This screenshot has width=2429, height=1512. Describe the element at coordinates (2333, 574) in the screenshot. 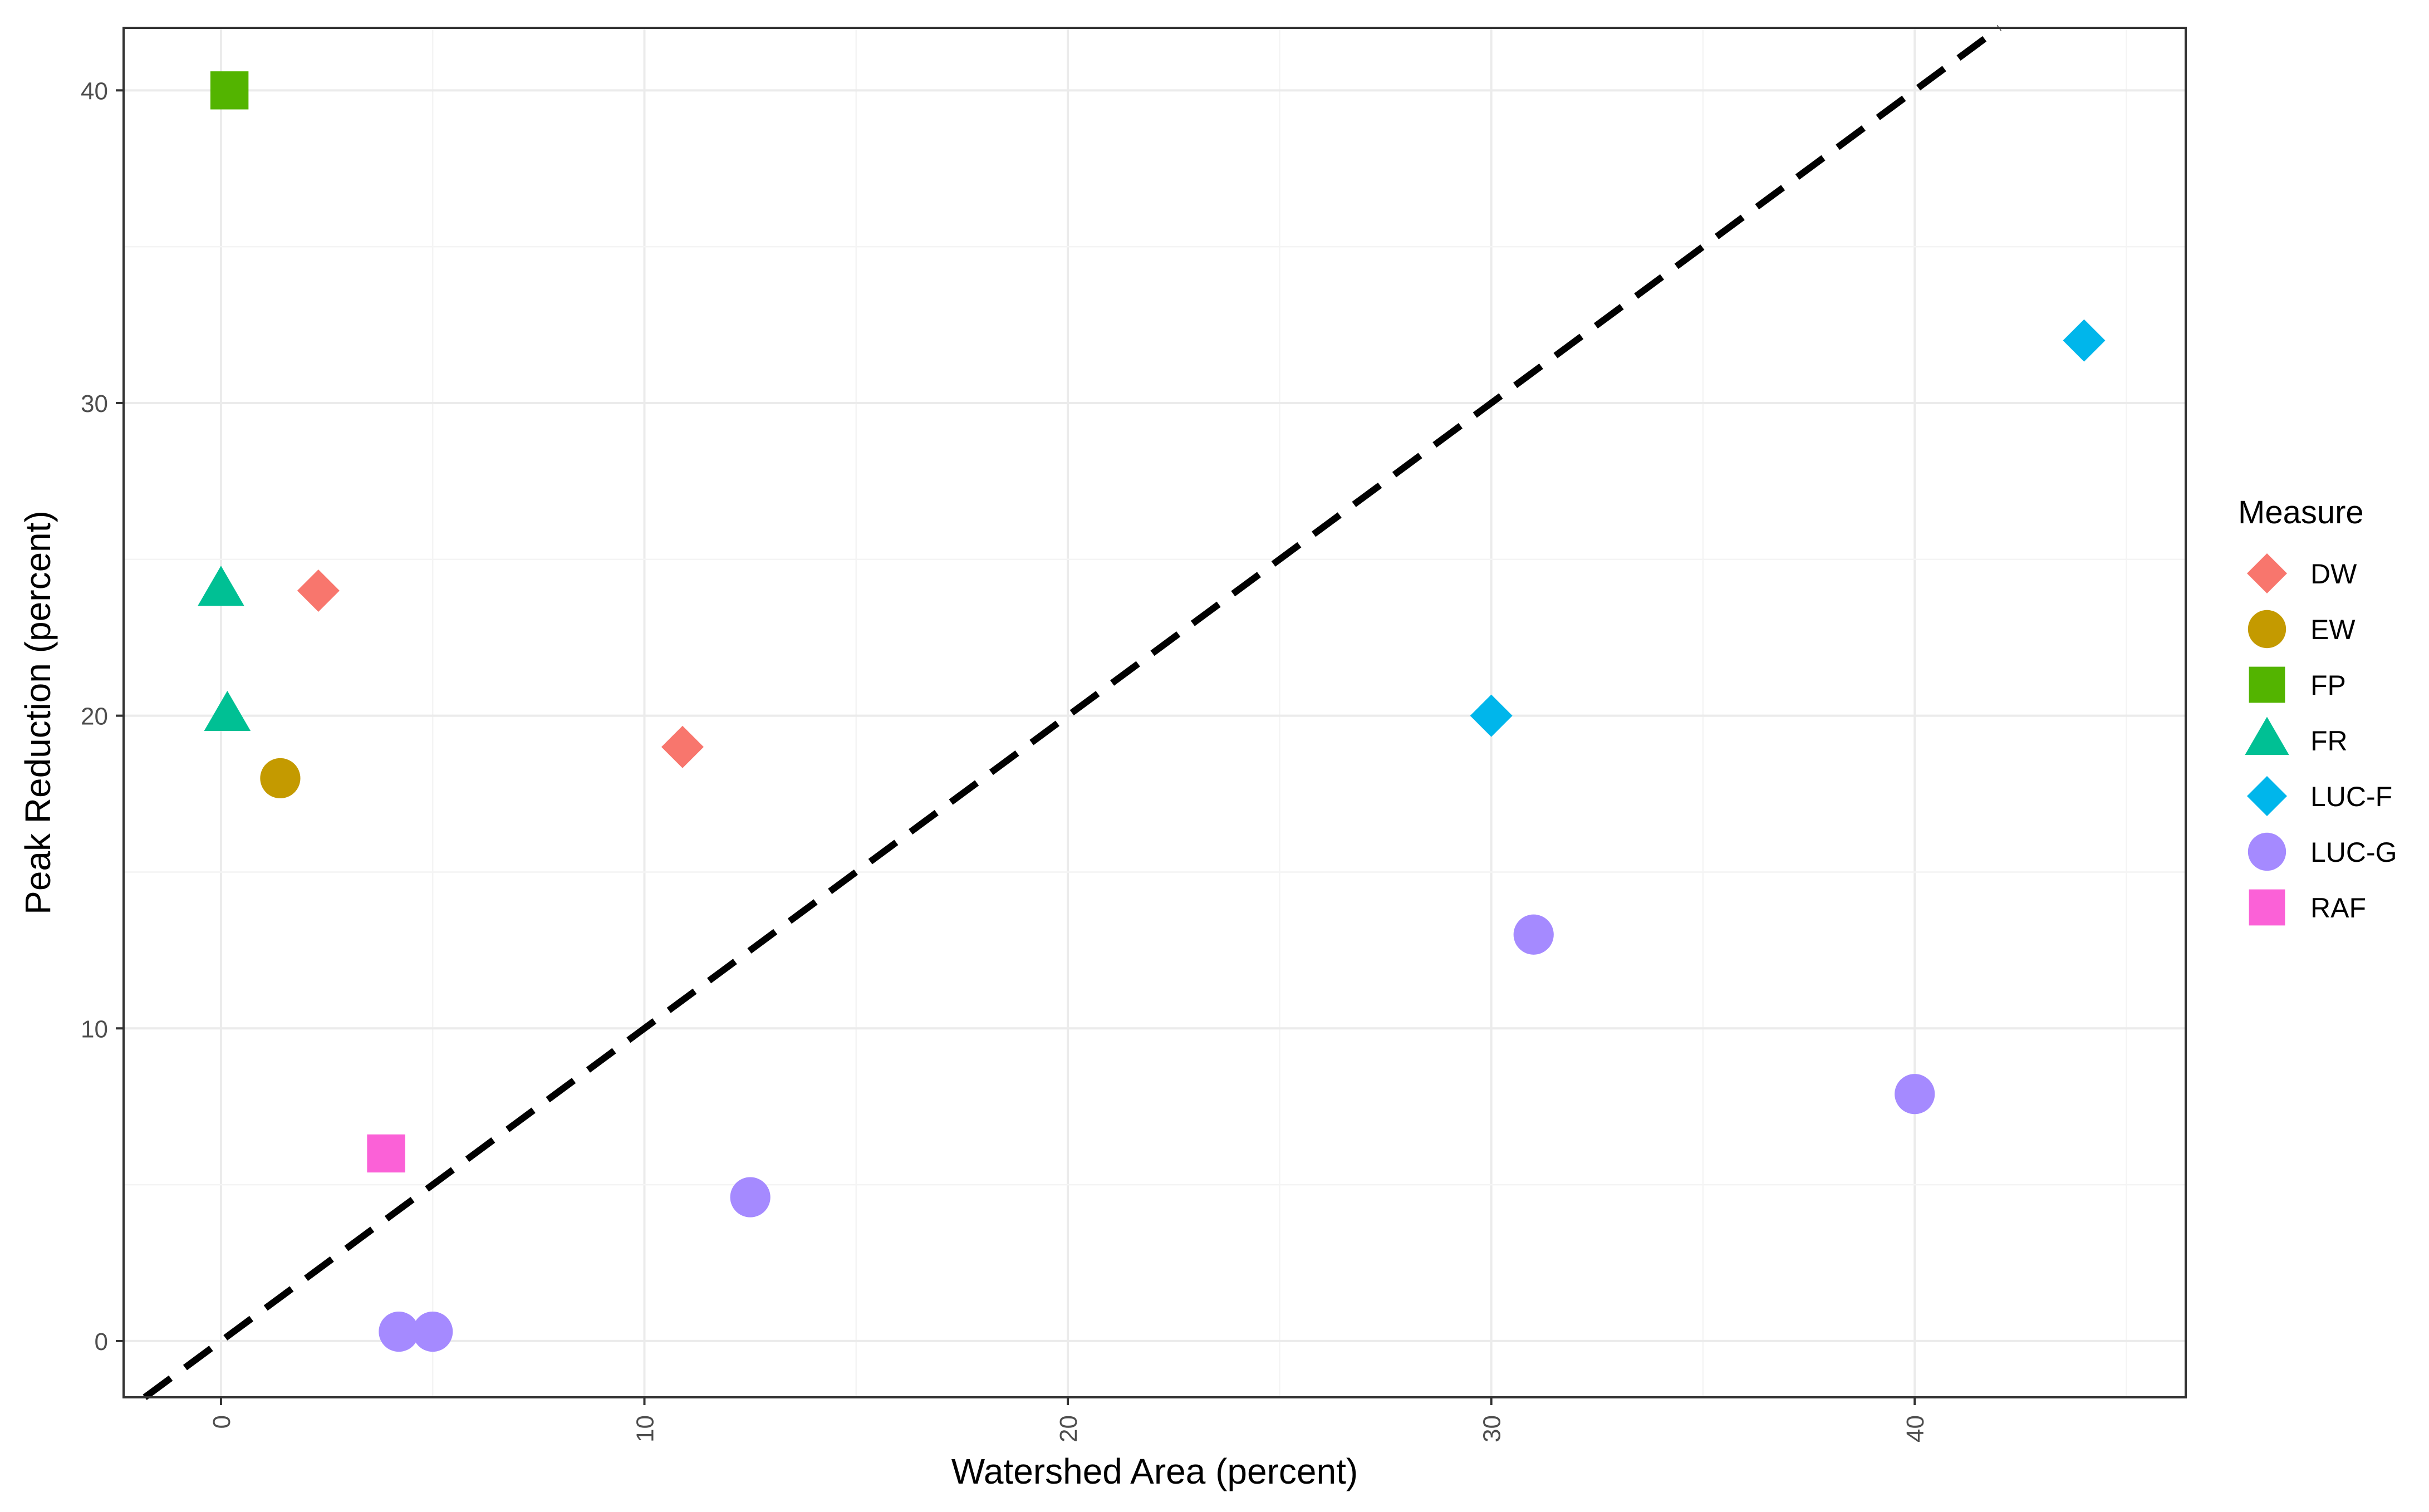

I see `legend-label-dw: DW` at that location.